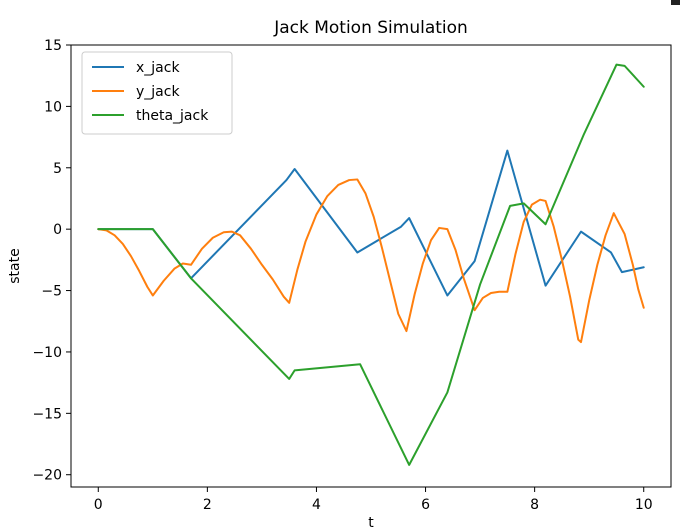 Image resolution: width=680 pixels, height=529 pixels. Describe the element at coordinates (47, 414) in the screenshot. I see `y-tick-label: −15` at that location.